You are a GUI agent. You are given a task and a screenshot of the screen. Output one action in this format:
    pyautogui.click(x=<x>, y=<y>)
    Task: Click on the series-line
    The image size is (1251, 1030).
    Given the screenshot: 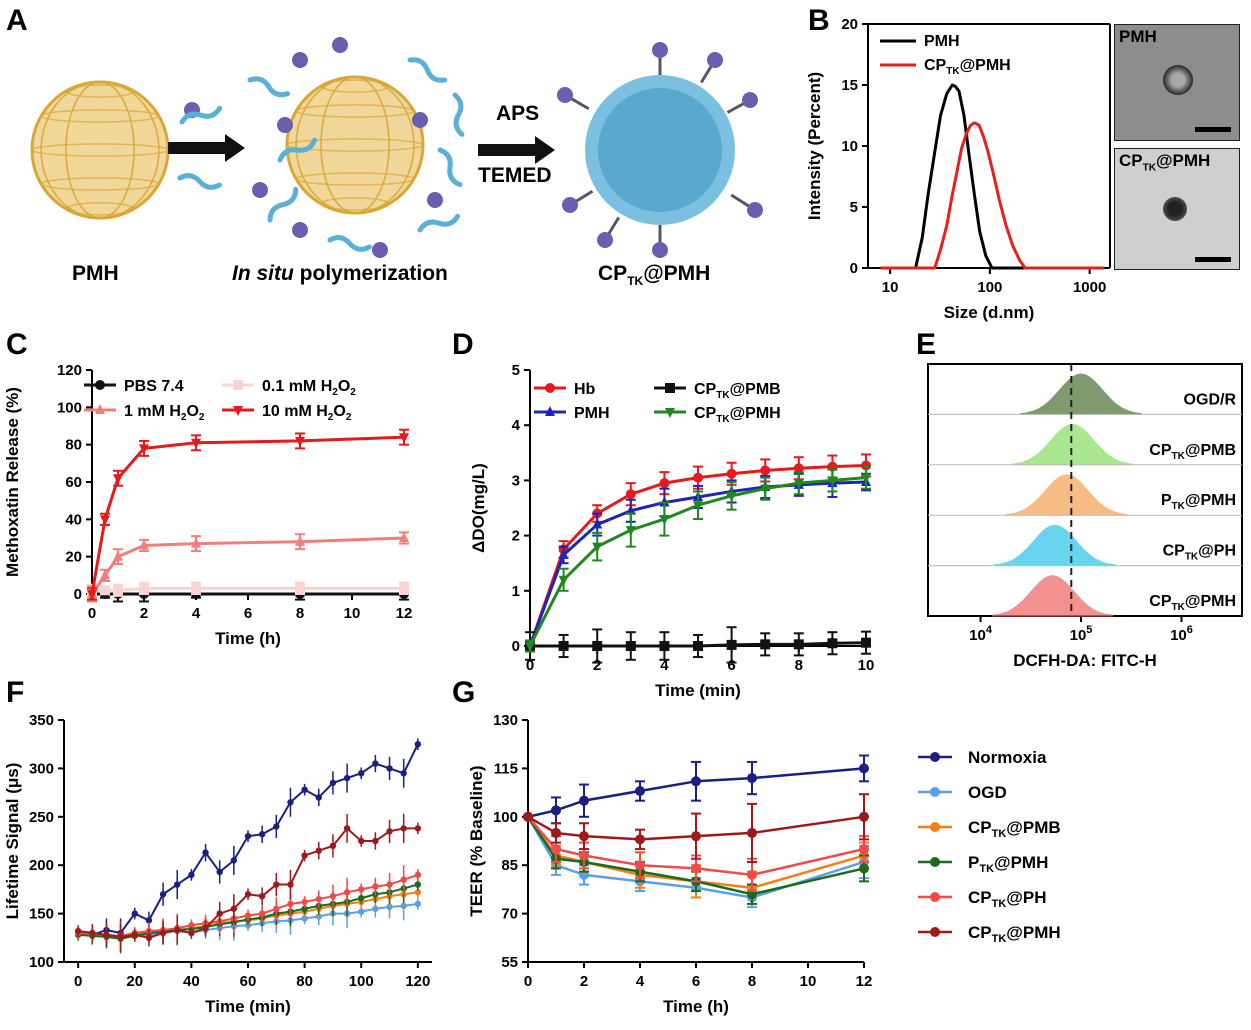 What is the action you would take?
    pyautogui.click(x=992, y=195)
    